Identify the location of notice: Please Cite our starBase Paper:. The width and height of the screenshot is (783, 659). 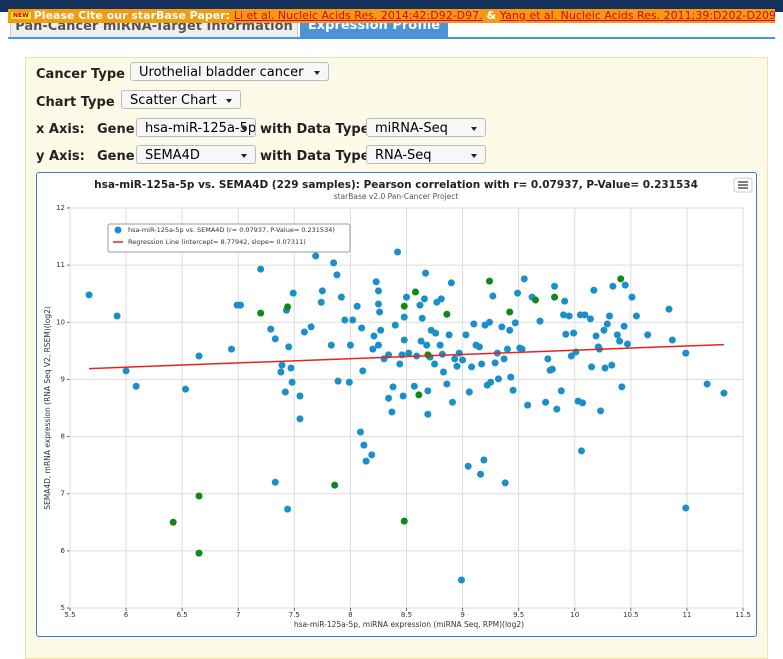
(131, 15).